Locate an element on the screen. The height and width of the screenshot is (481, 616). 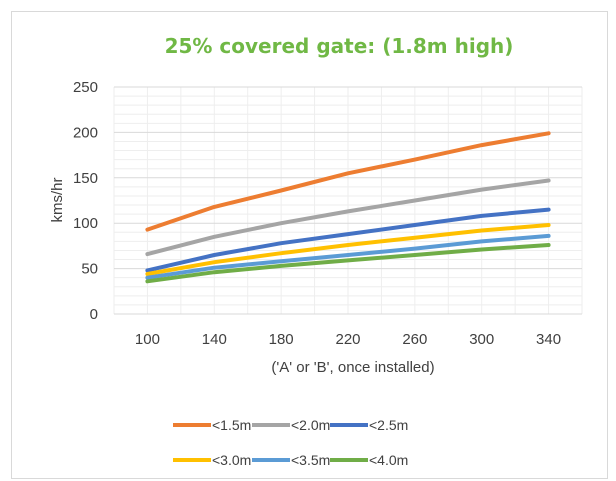
legend-item: <4.0m is located at coordinates (369, 460).